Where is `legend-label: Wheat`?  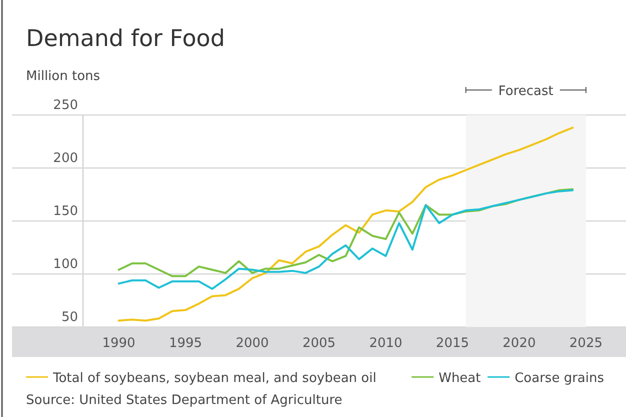
legend-label: Wheat is located at coordinates (459, 378).